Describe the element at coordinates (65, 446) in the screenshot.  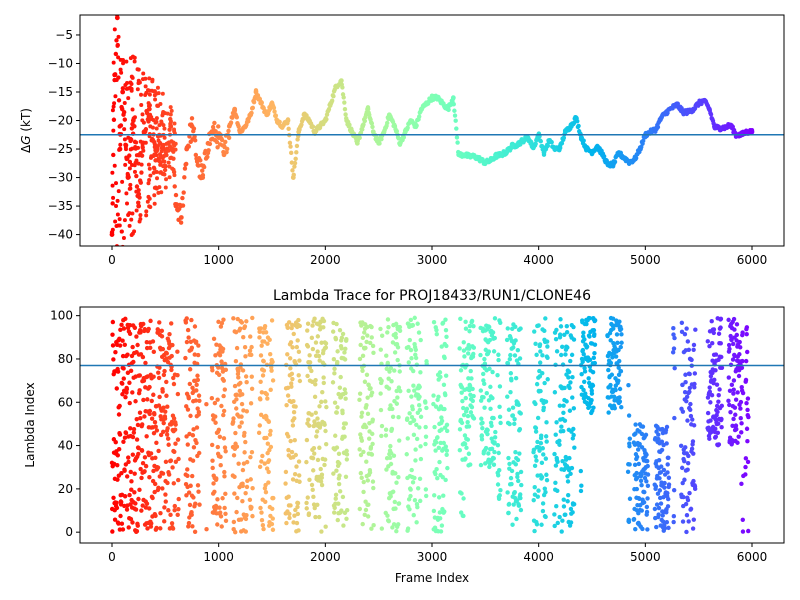
I see `y-tick-label: 40` at that location.